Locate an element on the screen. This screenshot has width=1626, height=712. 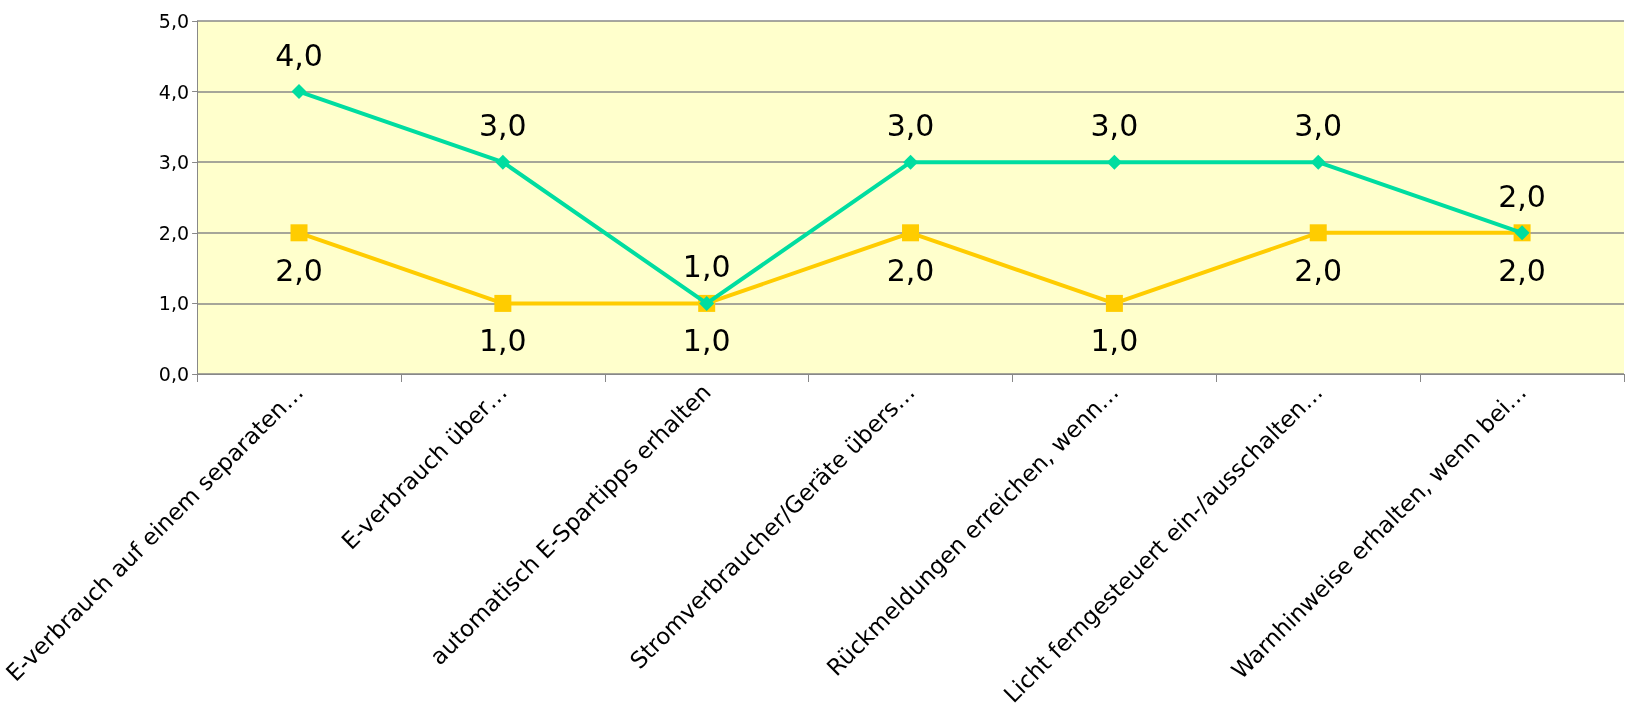
data-label: 4,0 is located at coordinates (299, 55).